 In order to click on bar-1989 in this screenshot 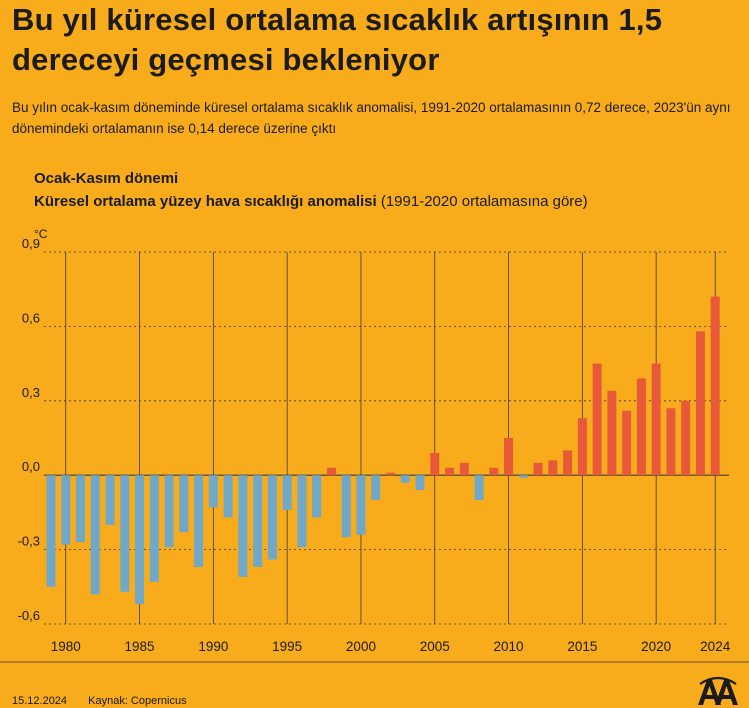, I will do `click(199, 521)`.